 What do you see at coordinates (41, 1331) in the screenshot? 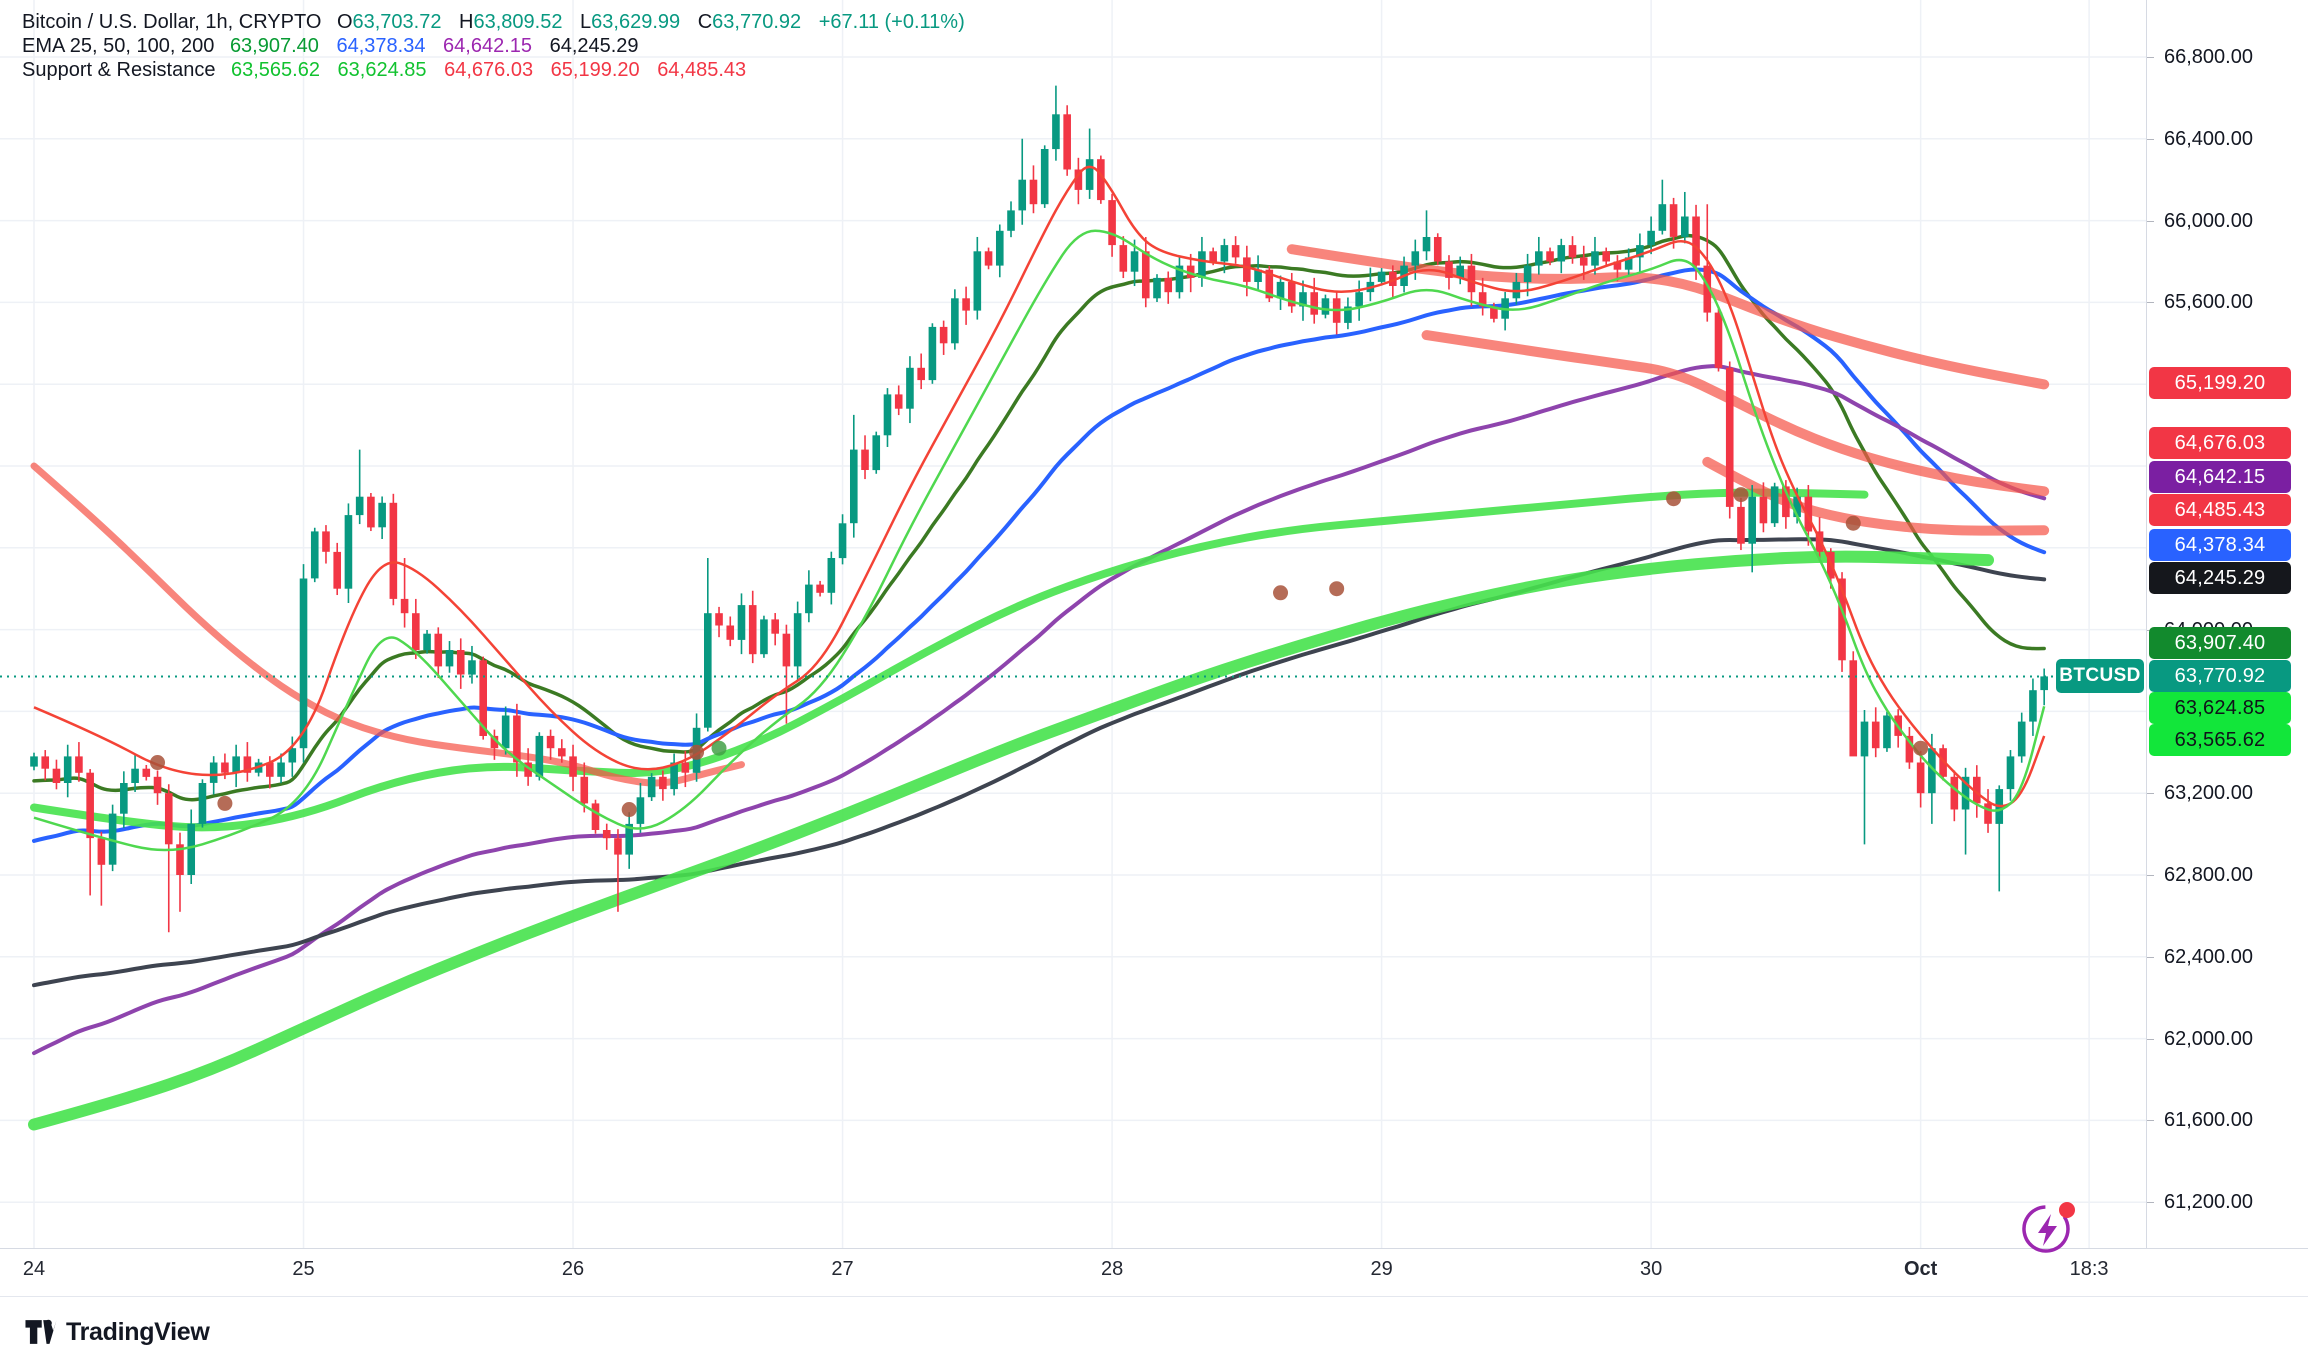
I see `tradingview-logo-icon` at bounding box center [41, 1331].